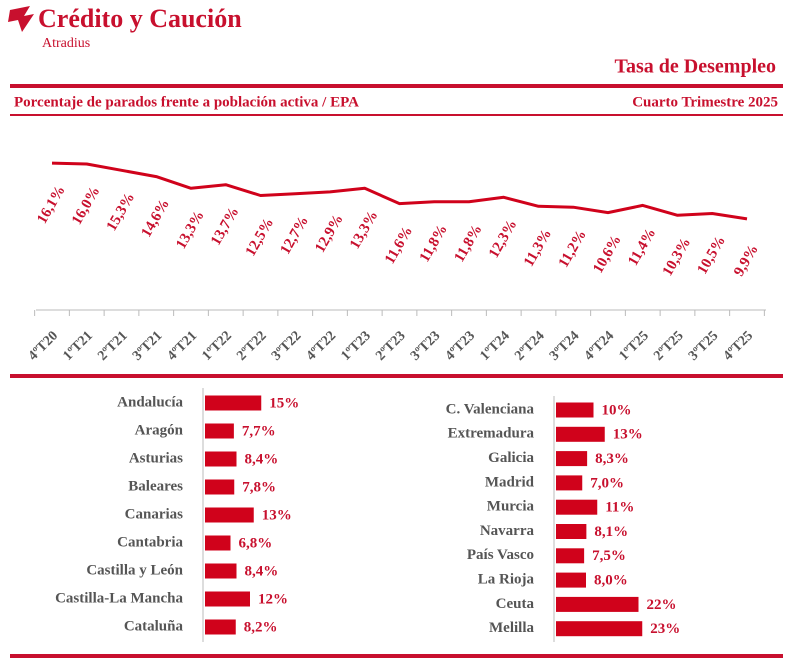 This screenshot has width=796, height=663. What do you see at coordinates (705, 102) in the screenshot?
I see `period: Cuarto Trimestre 2025` at bounding box center [705, 102].